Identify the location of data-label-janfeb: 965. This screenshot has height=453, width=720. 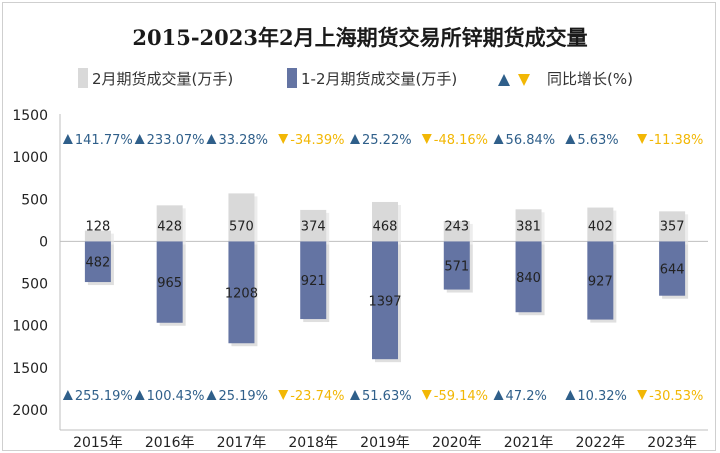
(169, 283).